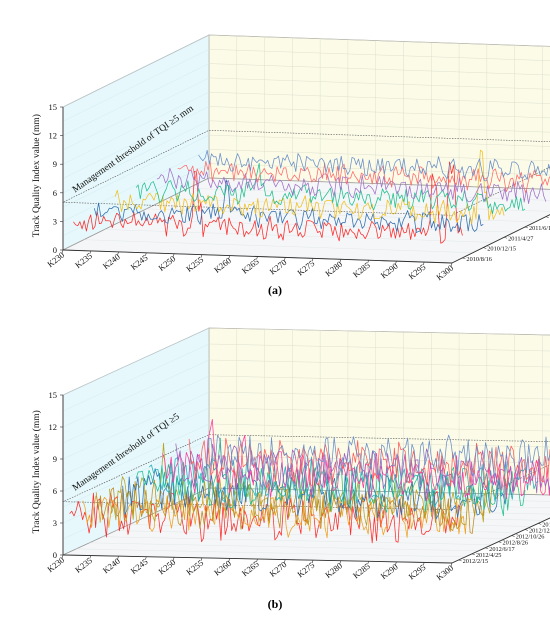  What do you see at coordinates (55, 459) in the screenshot?
I see `y-tick-label: 9` at bounding box center [55, 459].